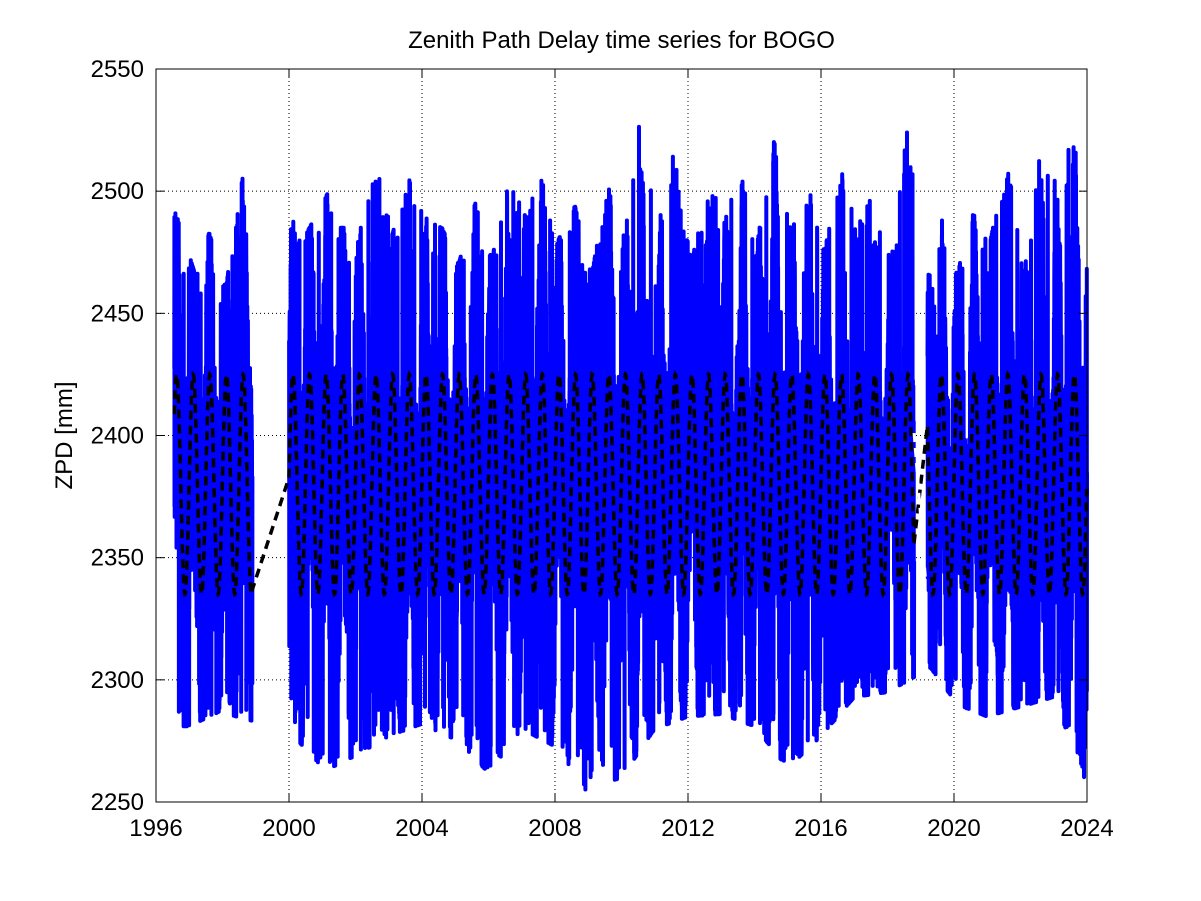 The width and height of the screenshot is (1201, 901). What do you see at coordinates (155, 828) in the screenshot?
I see `x-tick-label: 1996` at bounding box center [155, 828].